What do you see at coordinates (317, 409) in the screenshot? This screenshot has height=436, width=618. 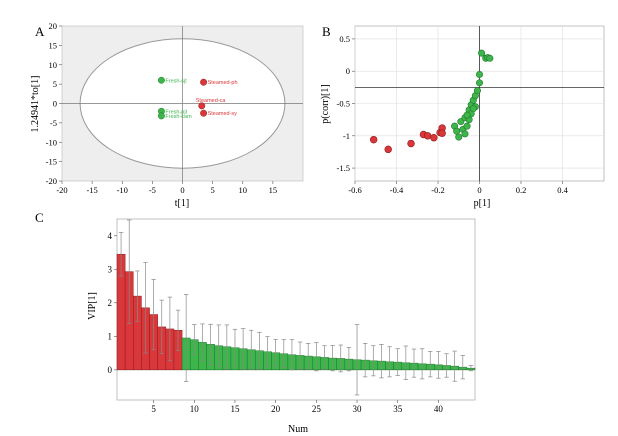 I see `x-tick-label: 25` at bounding box center [317, 409].